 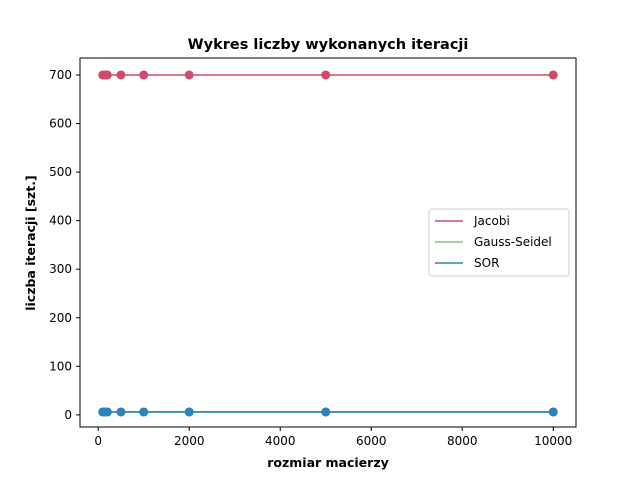 What do you see at coordinates (68, 415) in the screenshot?
I see `y-tick-label: 0` at bounding box center [68, 415].